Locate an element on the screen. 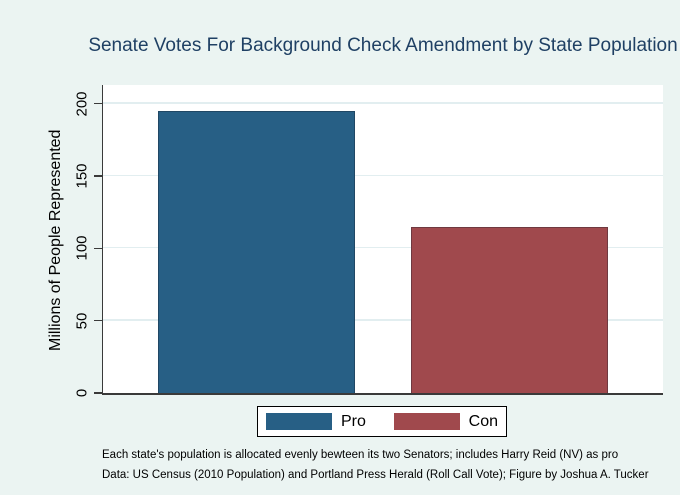  legend-label-con: Con is located at coordinates (483, 421).